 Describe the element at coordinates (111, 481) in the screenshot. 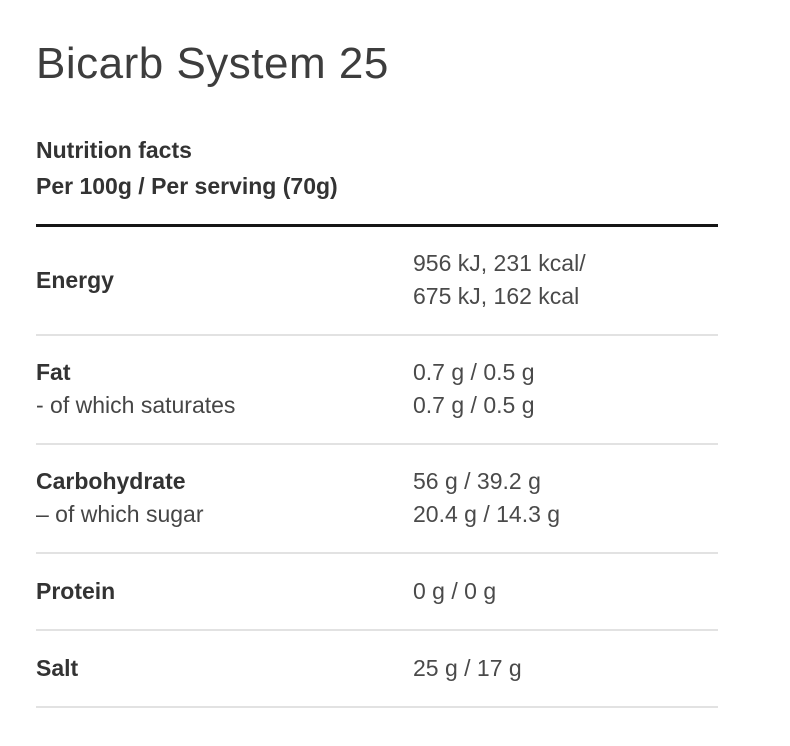

I see `carbohydrate-label: Carbohydrate` at that location.